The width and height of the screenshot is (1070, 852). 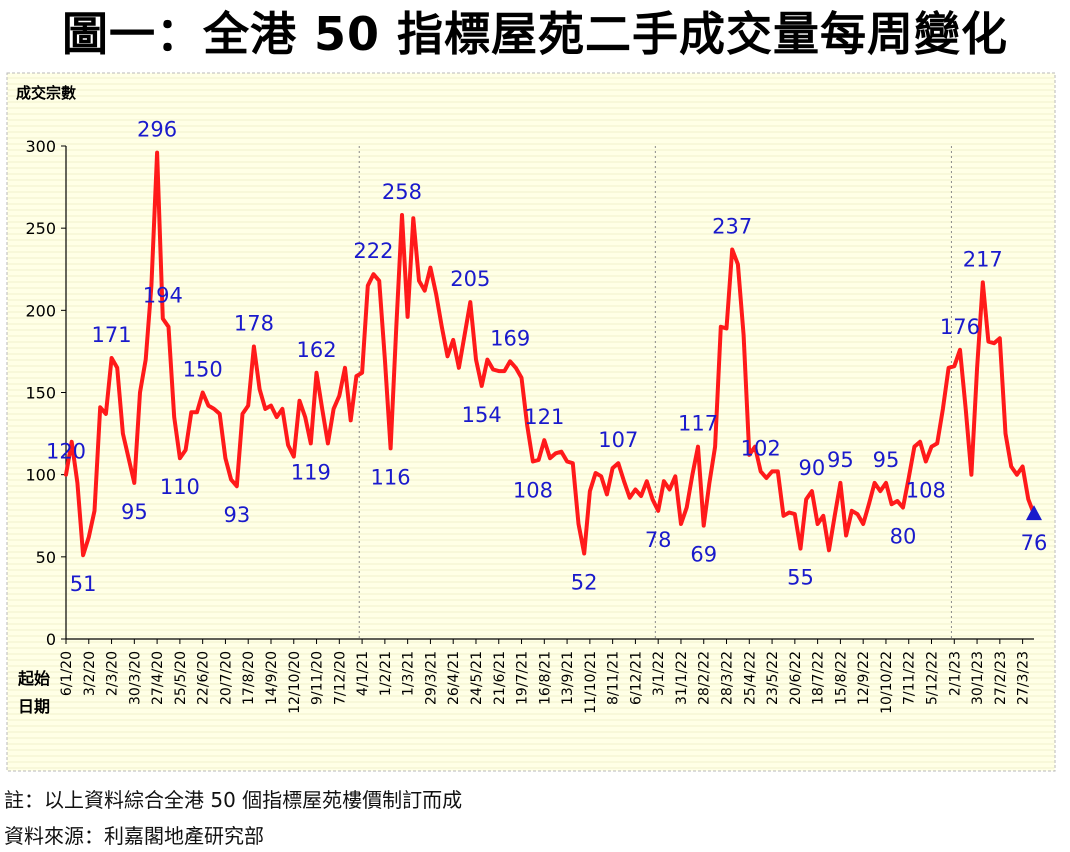 I want to click on data-label: 296, so click(x=157, y=130).